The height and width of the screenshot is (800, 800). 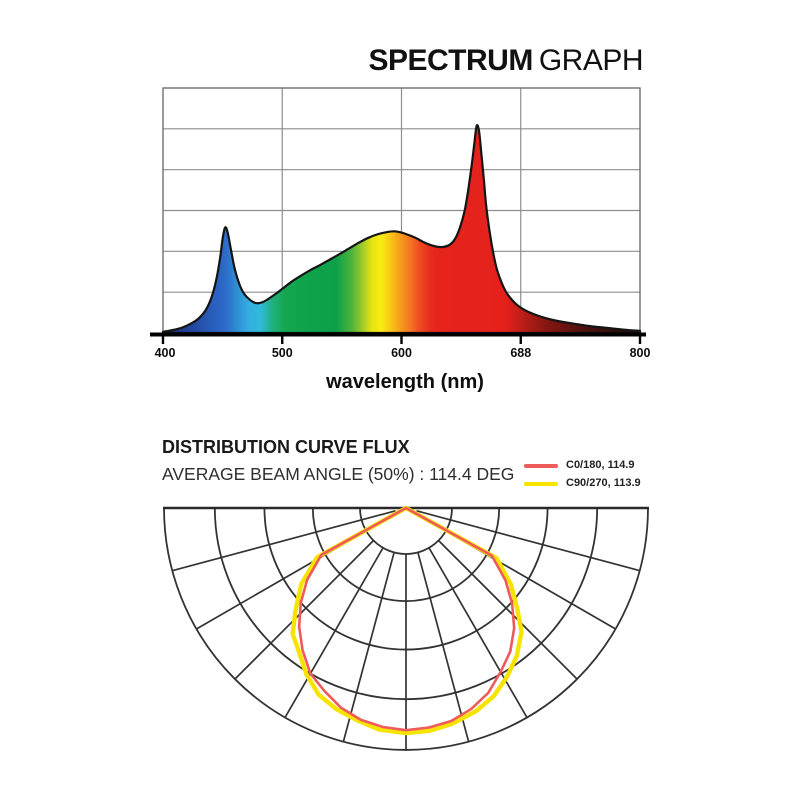 What do you see at coordinates (541, 465) in the screenshot?
I see `legend-line-red-icon` at bounding box center [541, 465].